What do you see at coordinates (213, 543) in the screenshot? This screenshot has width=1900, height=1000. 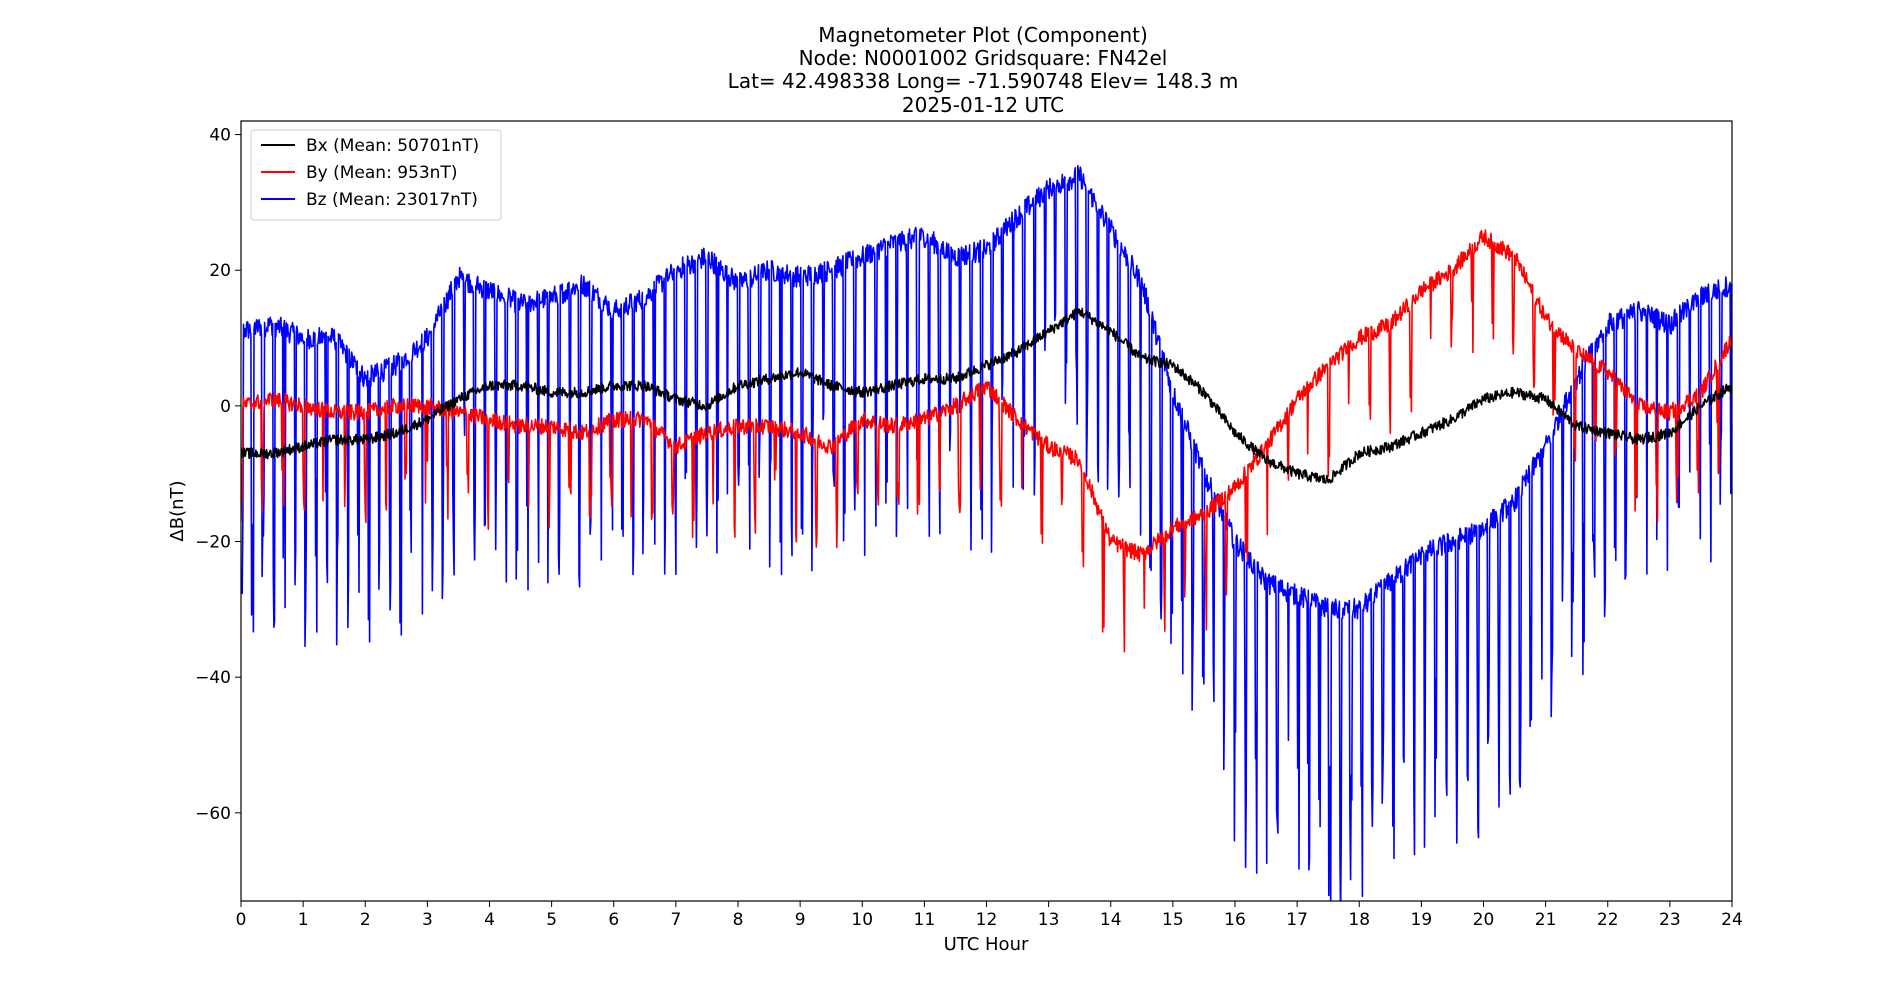 I see `y-tick-label: −20` at bounding box center [213, 543].